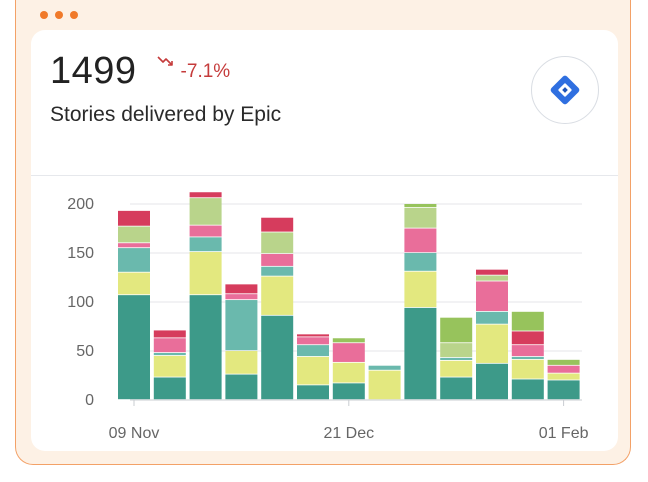 This screenshot has height=482, width=648. I want to click on widget-title: Stories delivered by Epic, so click(166, 114).